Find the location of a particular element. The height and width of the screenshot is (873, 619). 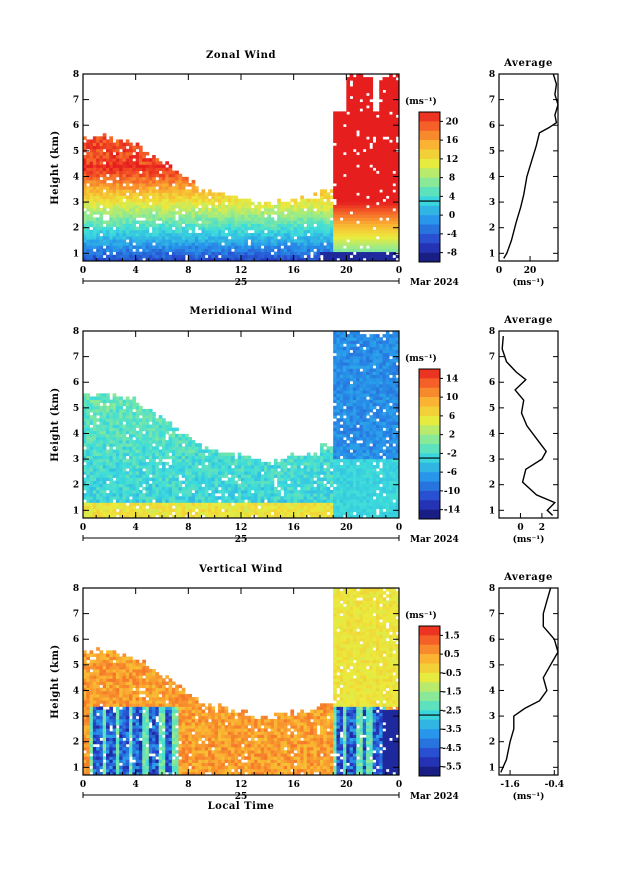

profile-y-tick-label: 5 is located at coordinates (492, 666).